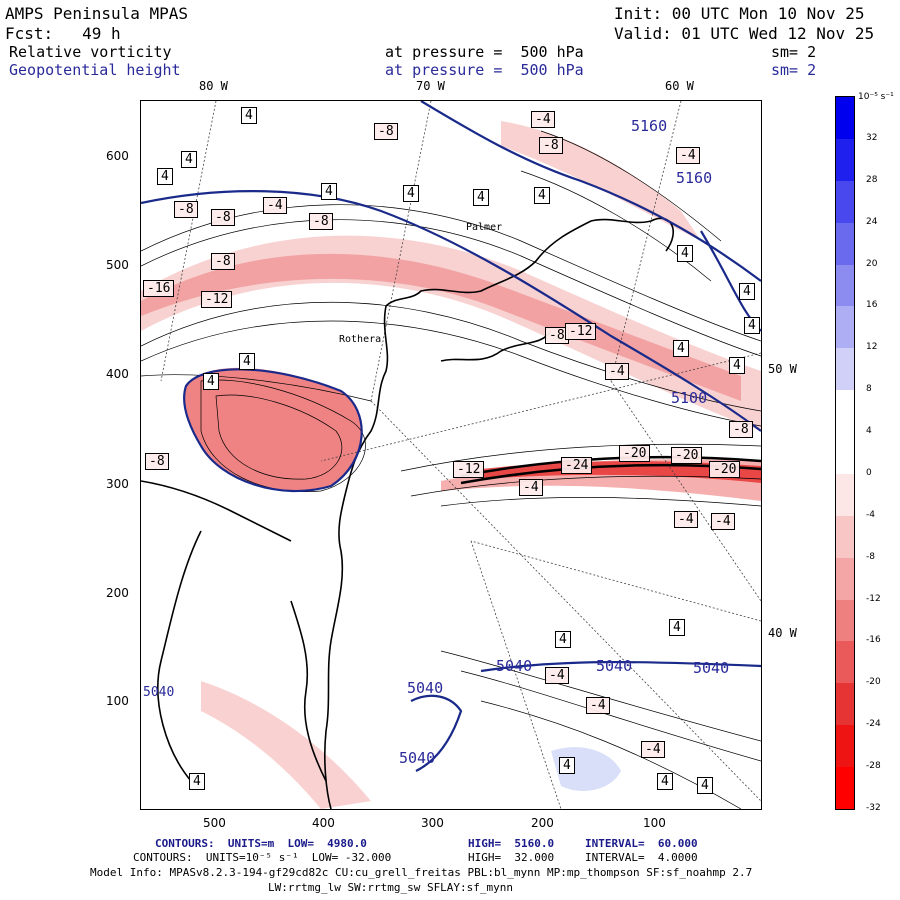 The image size is (900, 900). What do you see at coordinates (654, 823) in the screenshot?
I see `x-tick: 100` at bounding box center [654, 823].